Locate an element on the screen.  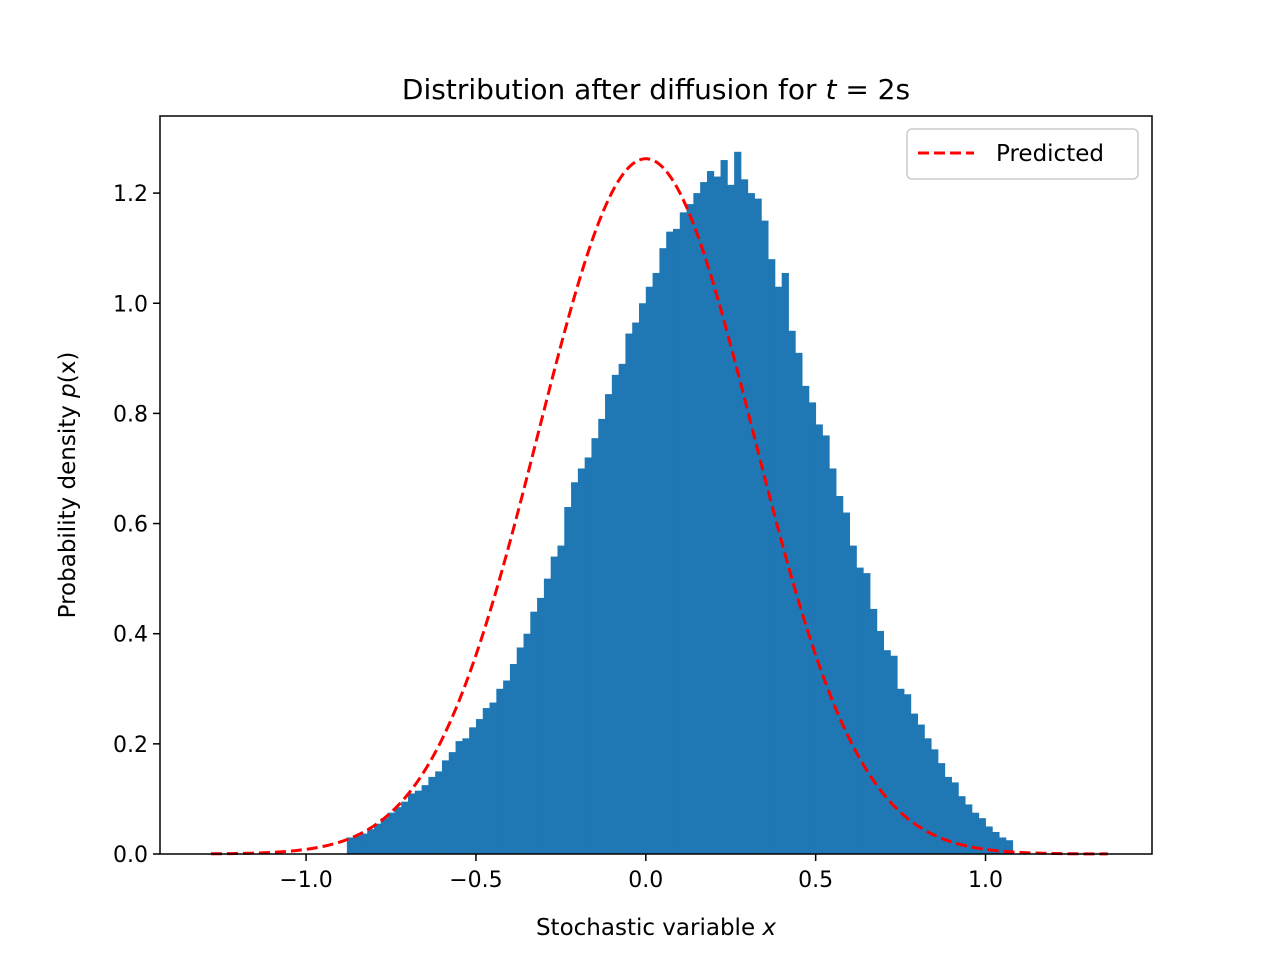
y-tick-label: 0.0 is located at coordinates (130, 855).